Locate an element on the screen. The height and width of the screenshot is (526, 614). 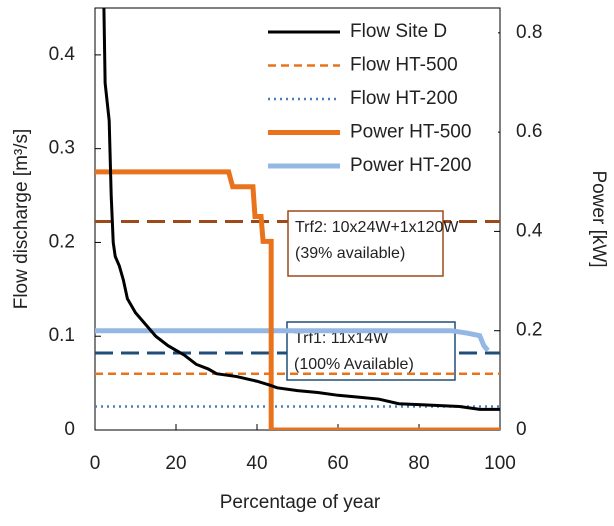
x-tick-label: 80 is located at coordinates (418, 463).